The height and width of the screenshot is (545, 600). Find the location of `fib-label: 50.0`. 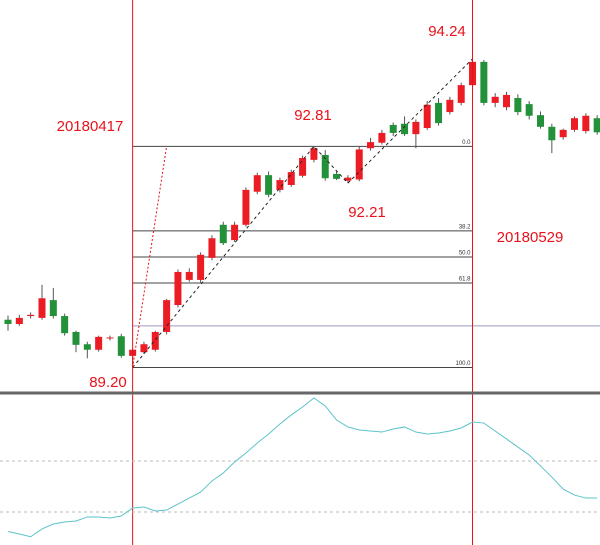

fib-label: 50.0 is located at coordinates (465, 254).